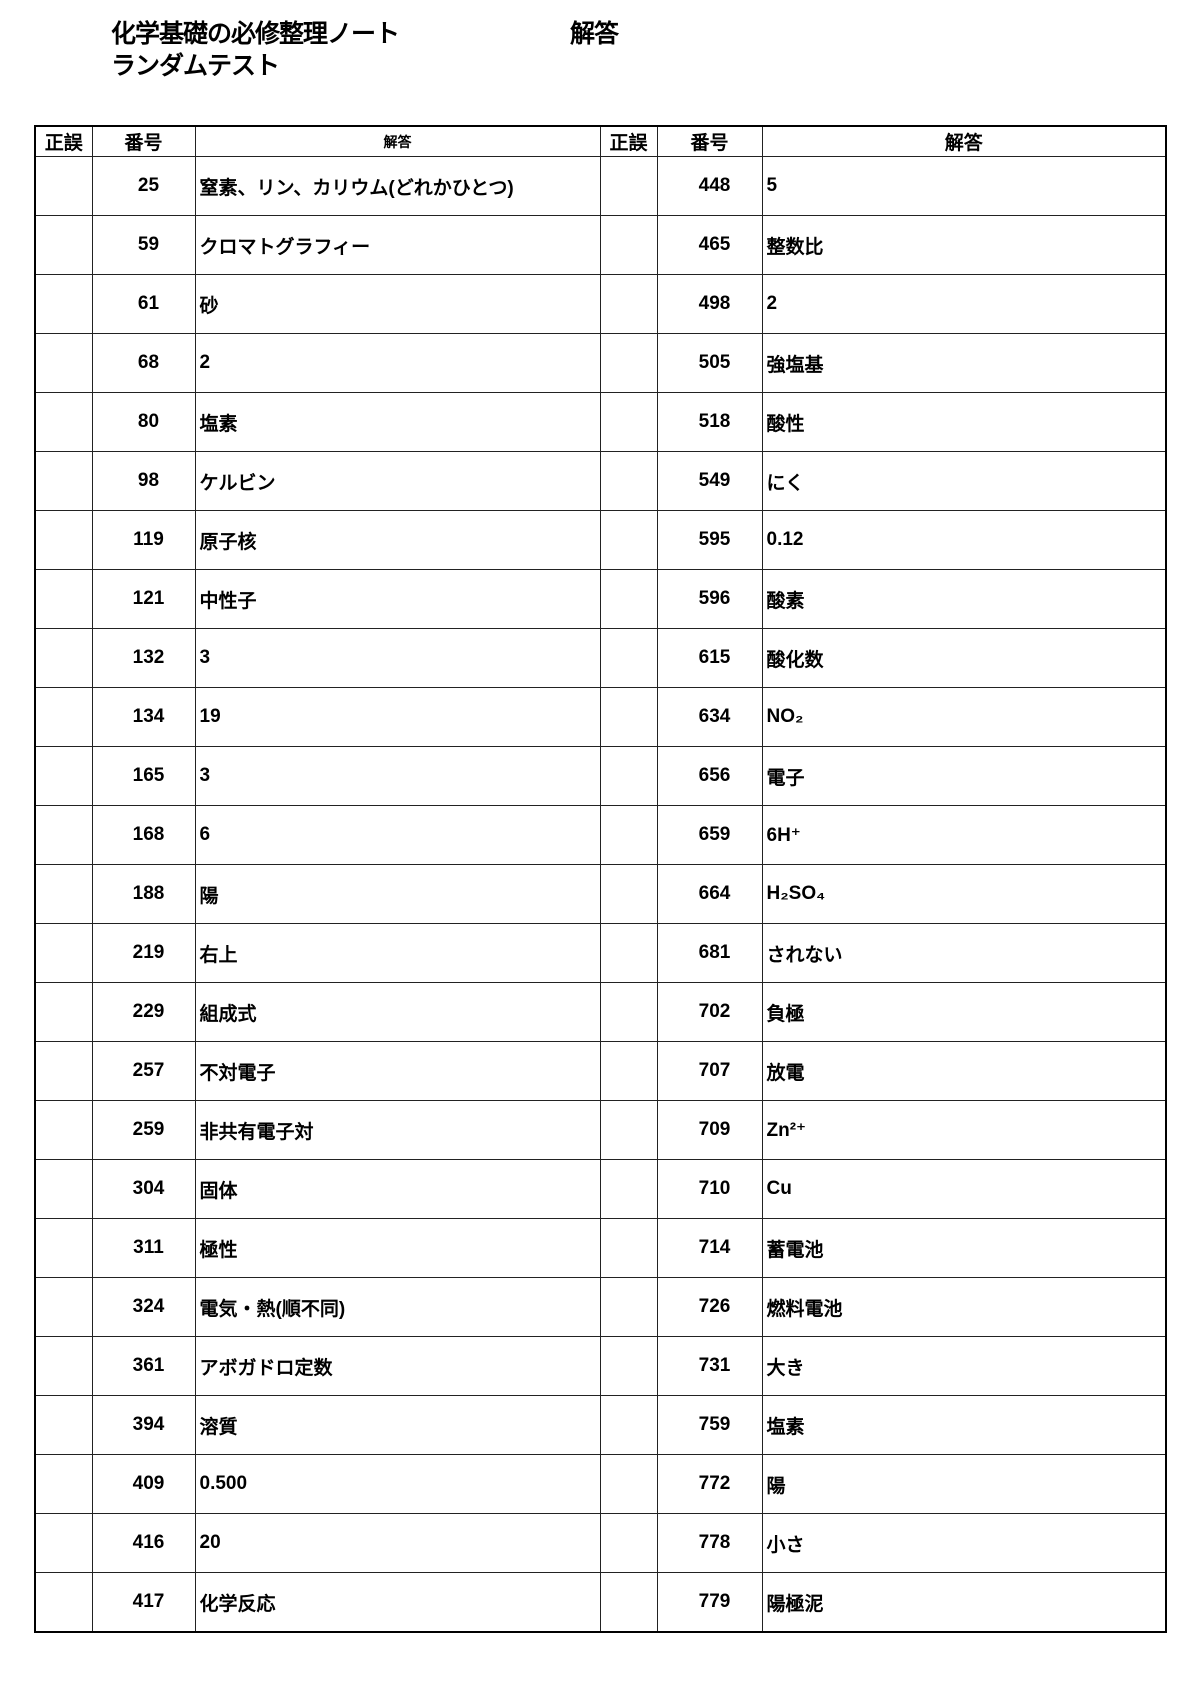 The width and height of the screenshot is (1200, 1697). What do you see at coordinates (709, 1307) in the screenshot?
I see `question-number: 726` at bounding box center [709, 1307].